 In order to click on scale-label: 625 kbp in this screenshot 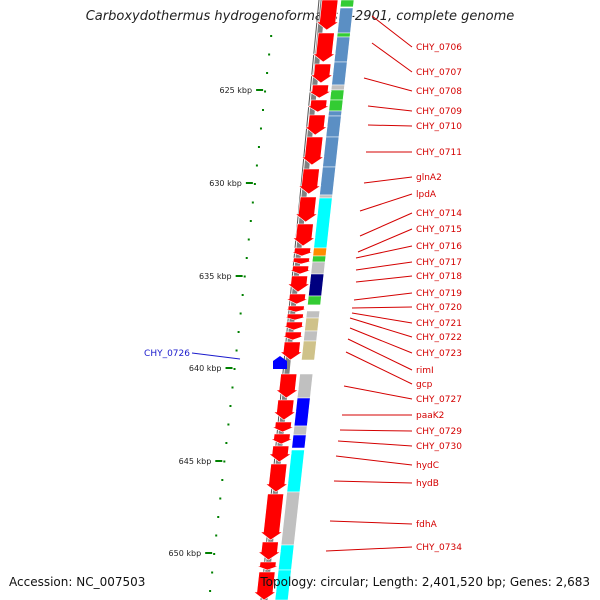, I will do `click(235, 90)`.